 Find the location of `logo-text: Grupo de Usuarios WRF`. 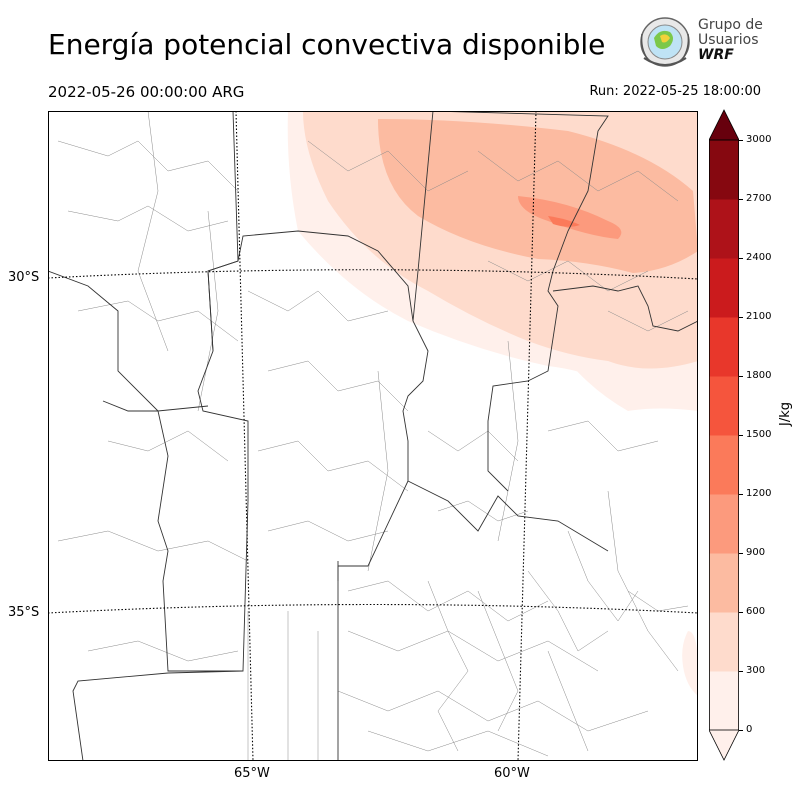

logo-text: Grupo de Usuarios WRF is located at coordinates (730, 40).